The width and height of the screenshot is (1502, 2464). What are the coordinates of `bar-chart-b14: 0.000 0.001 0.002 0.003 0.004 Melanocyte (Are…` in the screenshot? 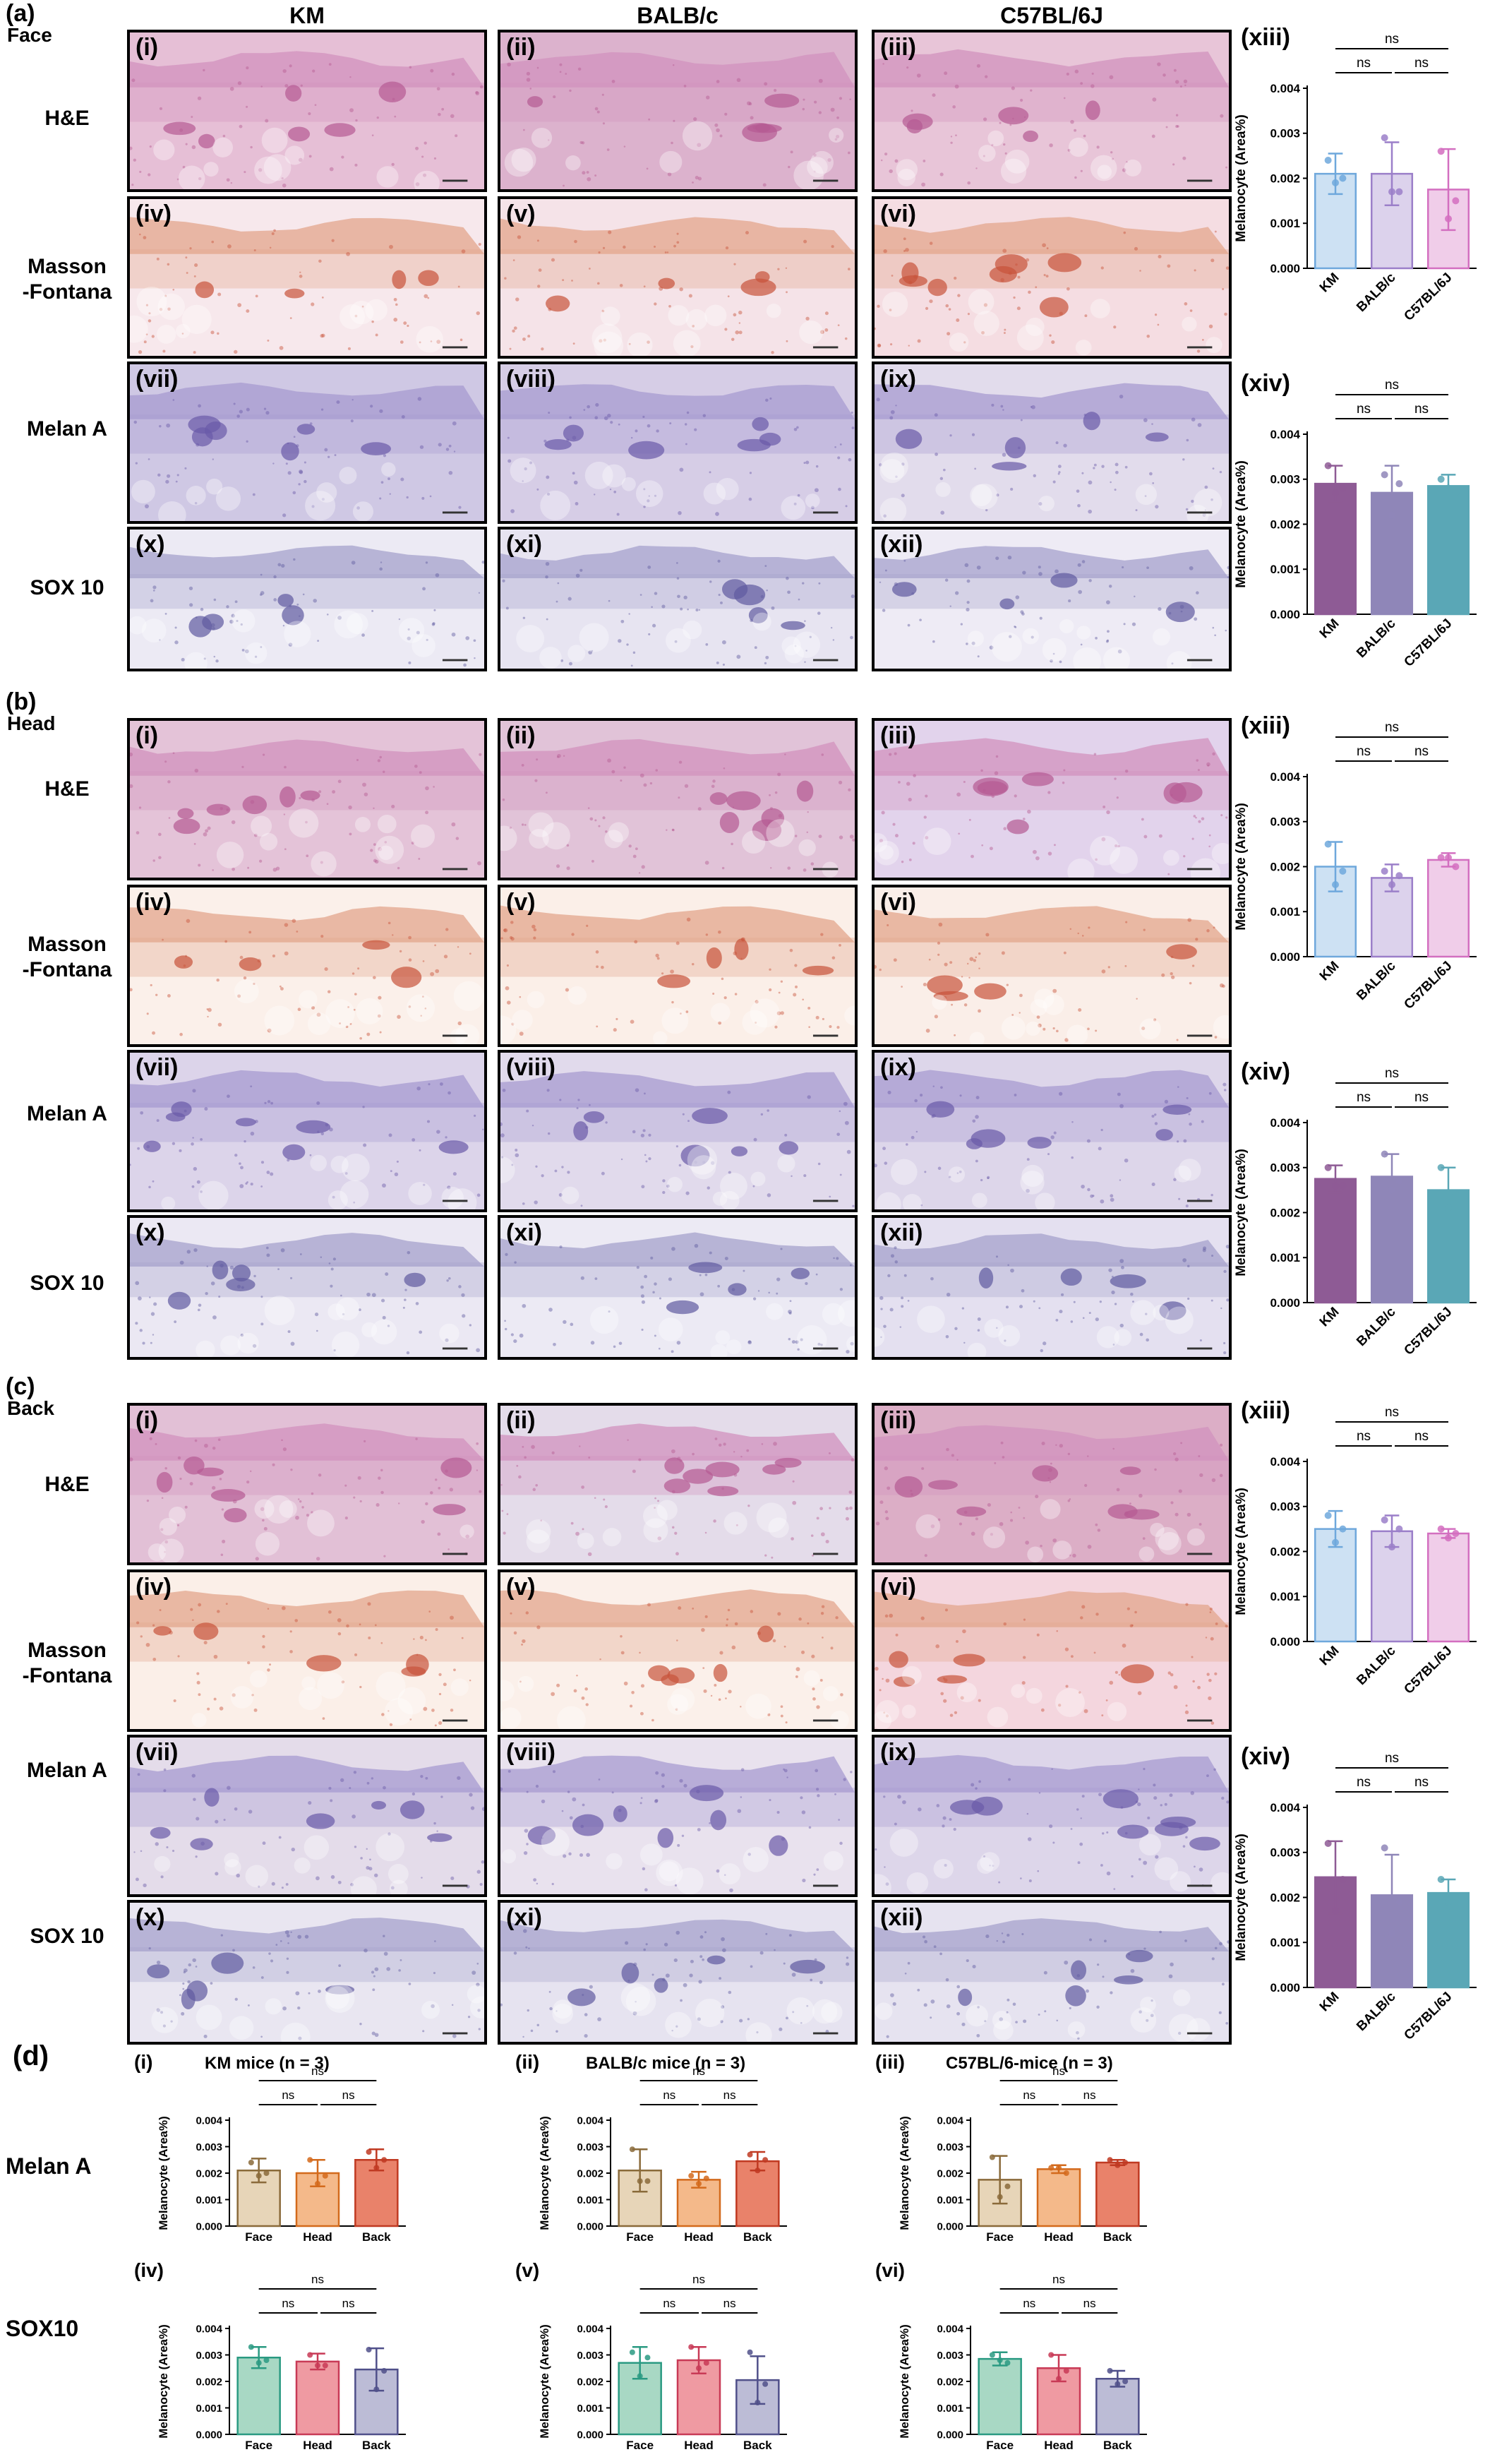 It's located at (1358, 1219).